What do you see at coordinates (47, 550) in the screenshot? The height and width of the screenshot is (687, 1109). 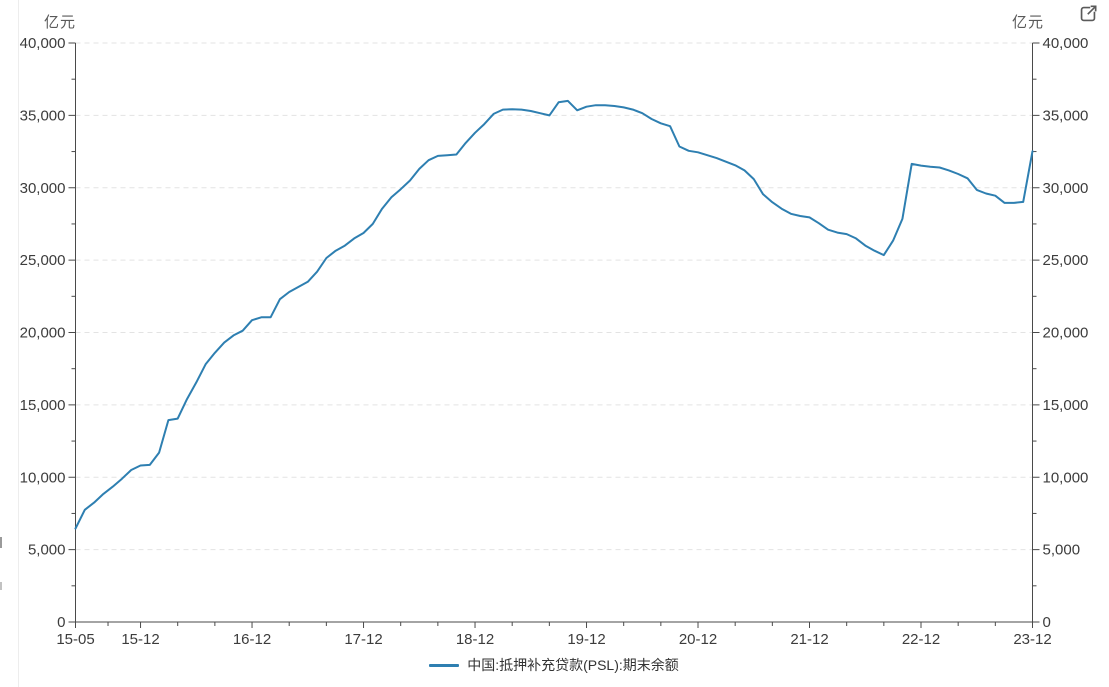 I see `y-tick-label-left: 5,000` at bounding box center [47, 550].